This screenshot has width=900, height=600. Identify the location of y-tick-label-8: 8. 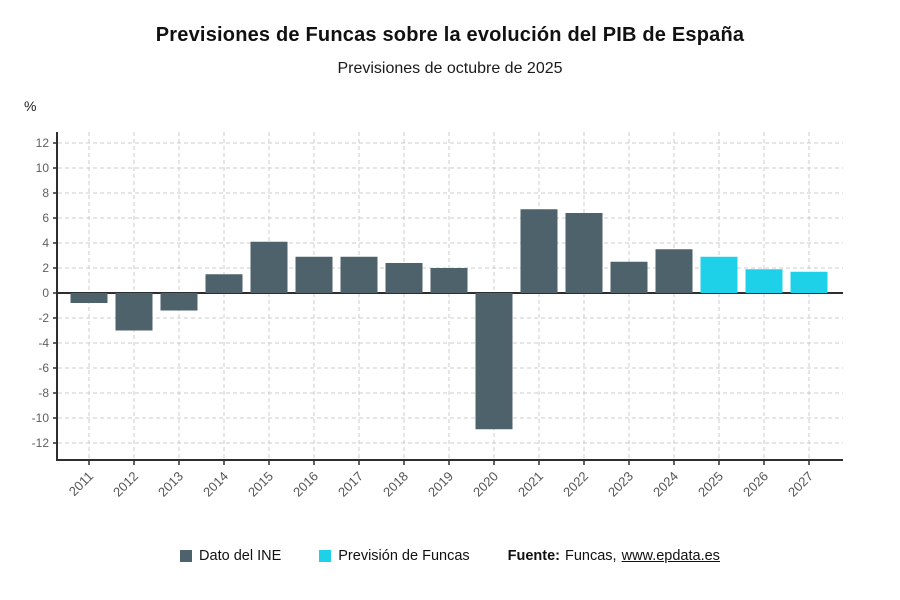
(45, 193).